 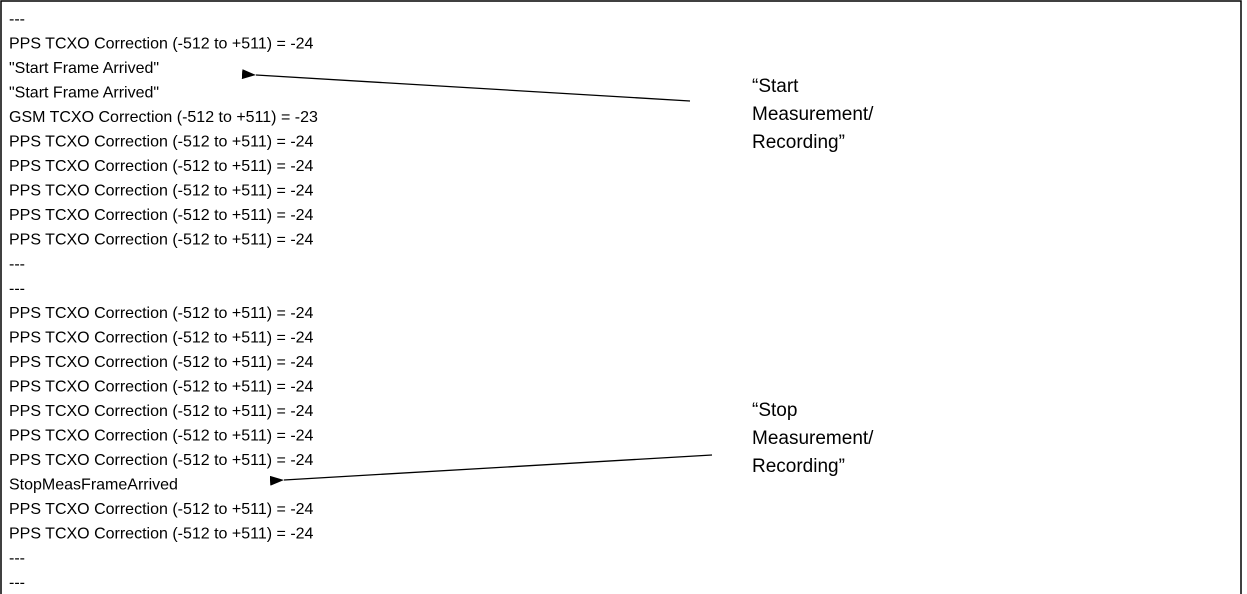 I want to click on annotation-line: “Start, so click(x=775, y=86).